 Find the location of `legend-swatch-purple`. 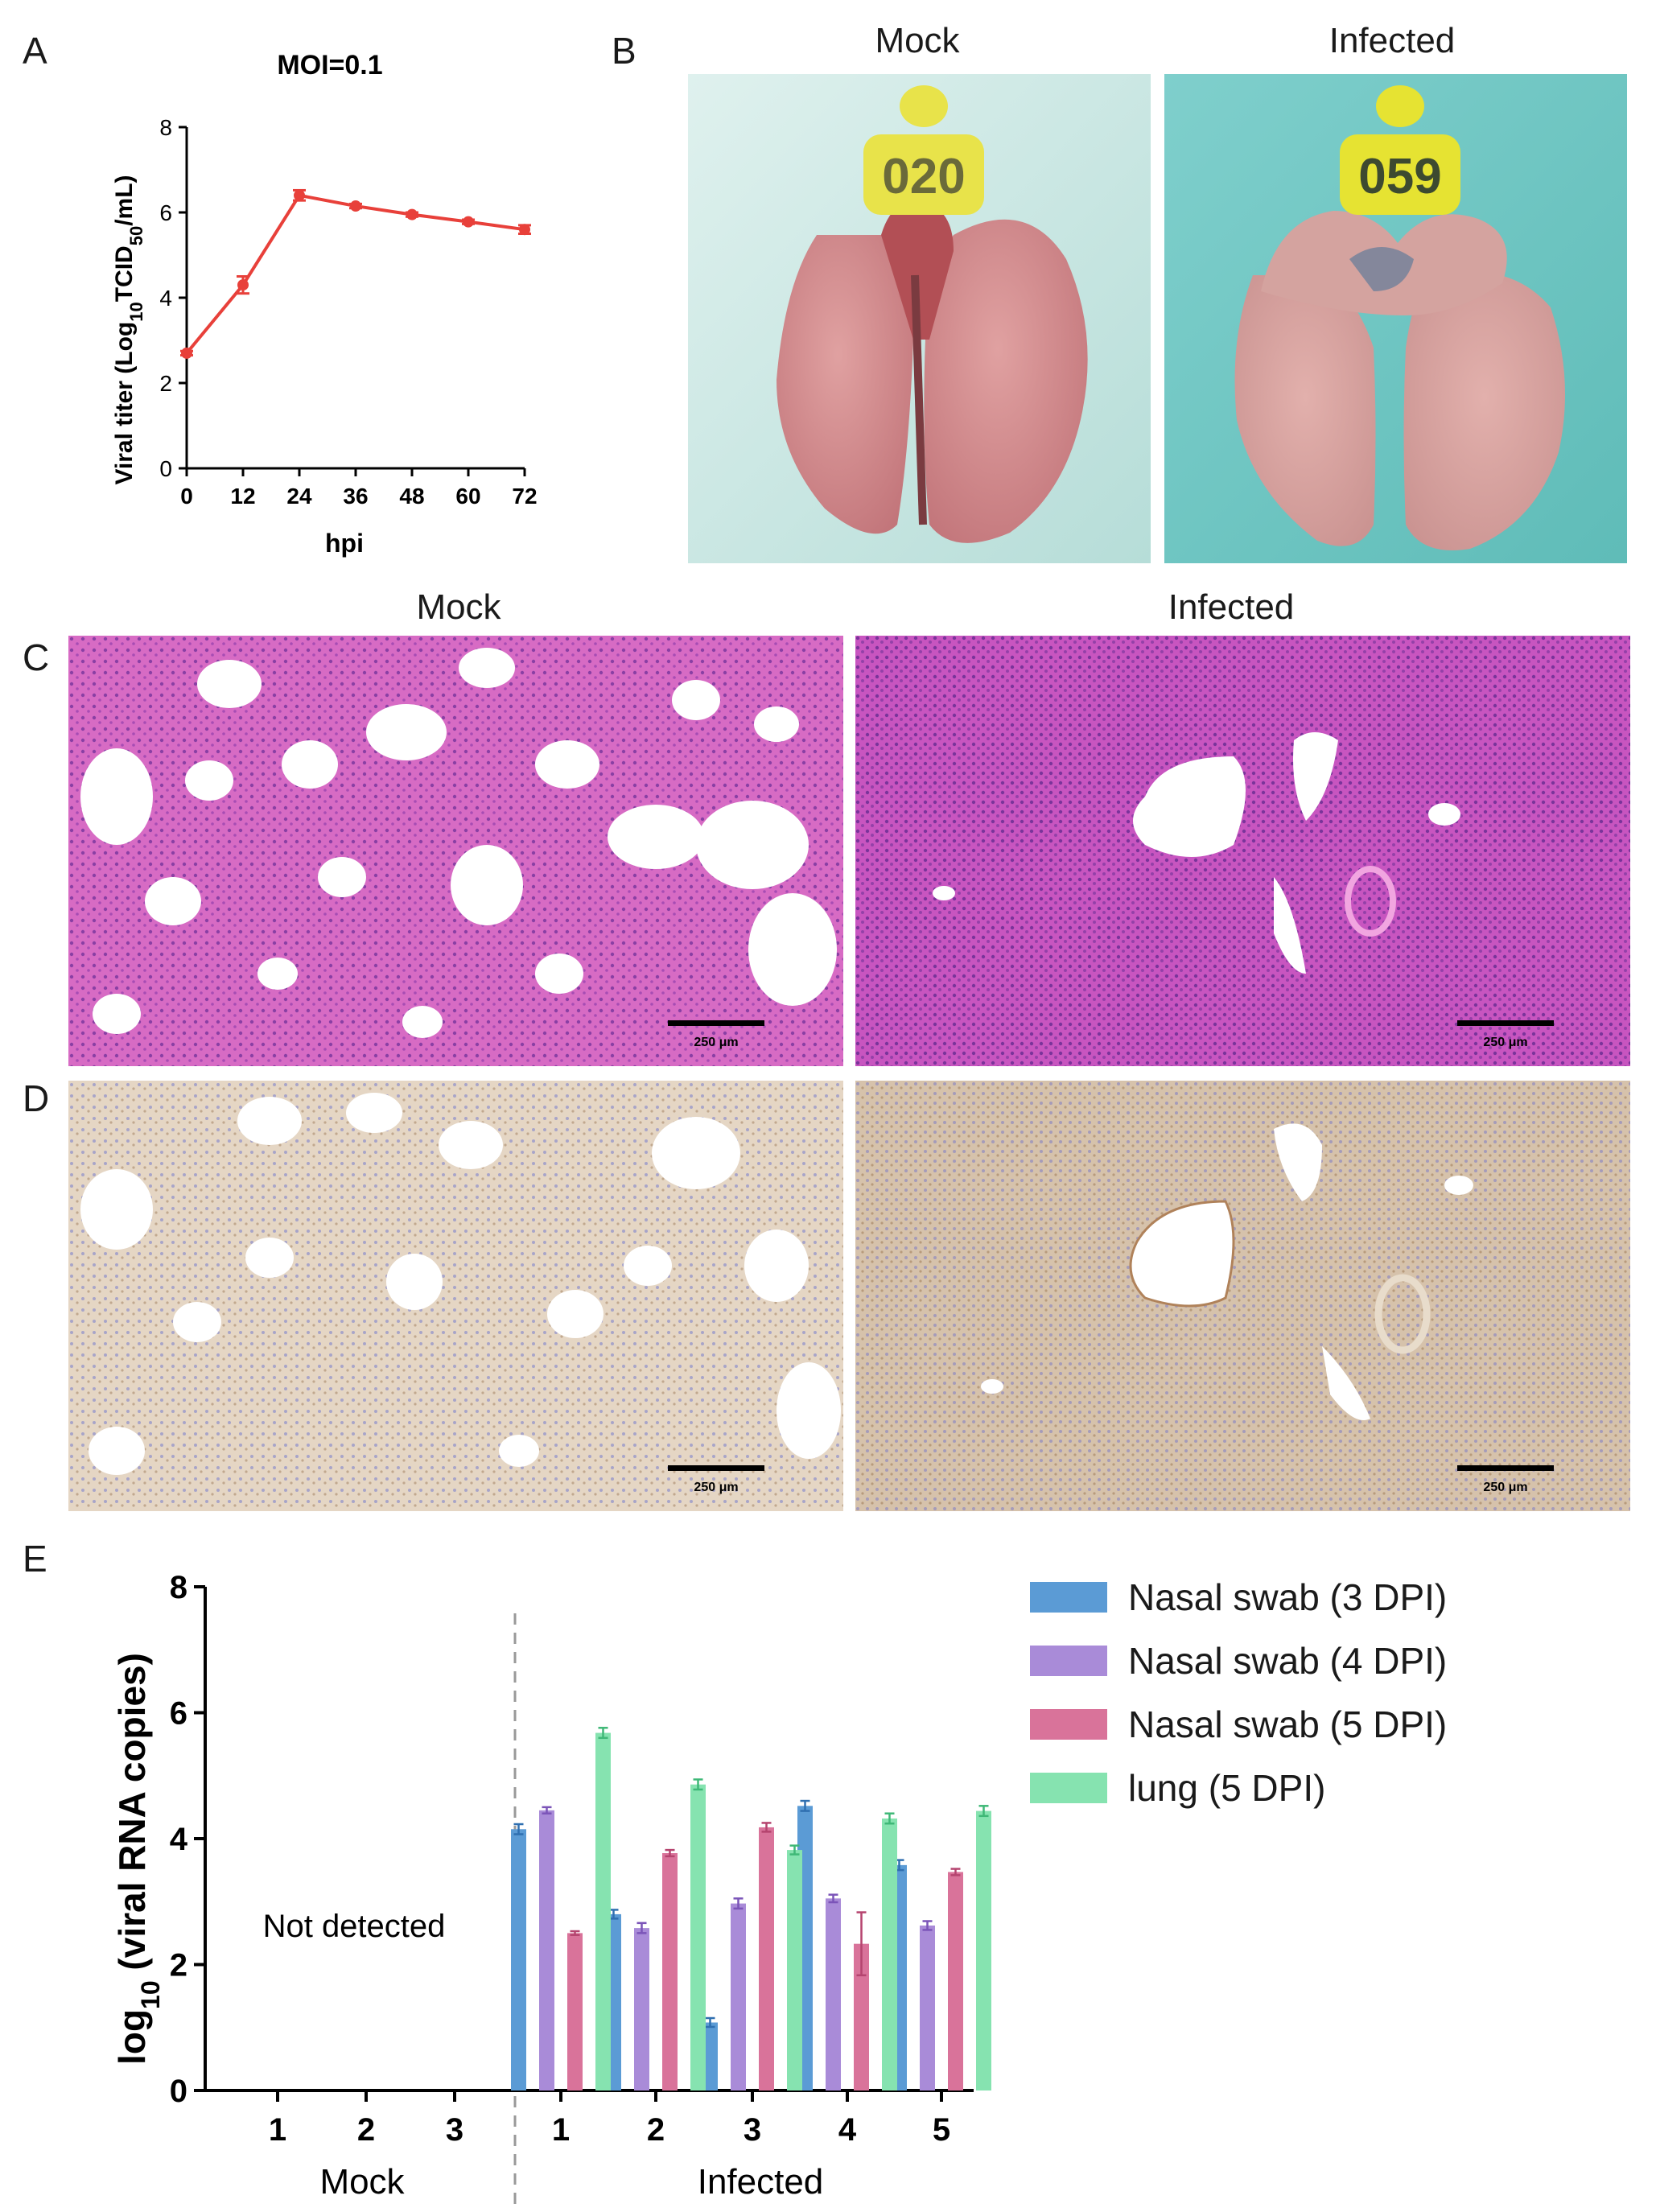

legend-swatch-purple is located at coordinates (1068, 1661).